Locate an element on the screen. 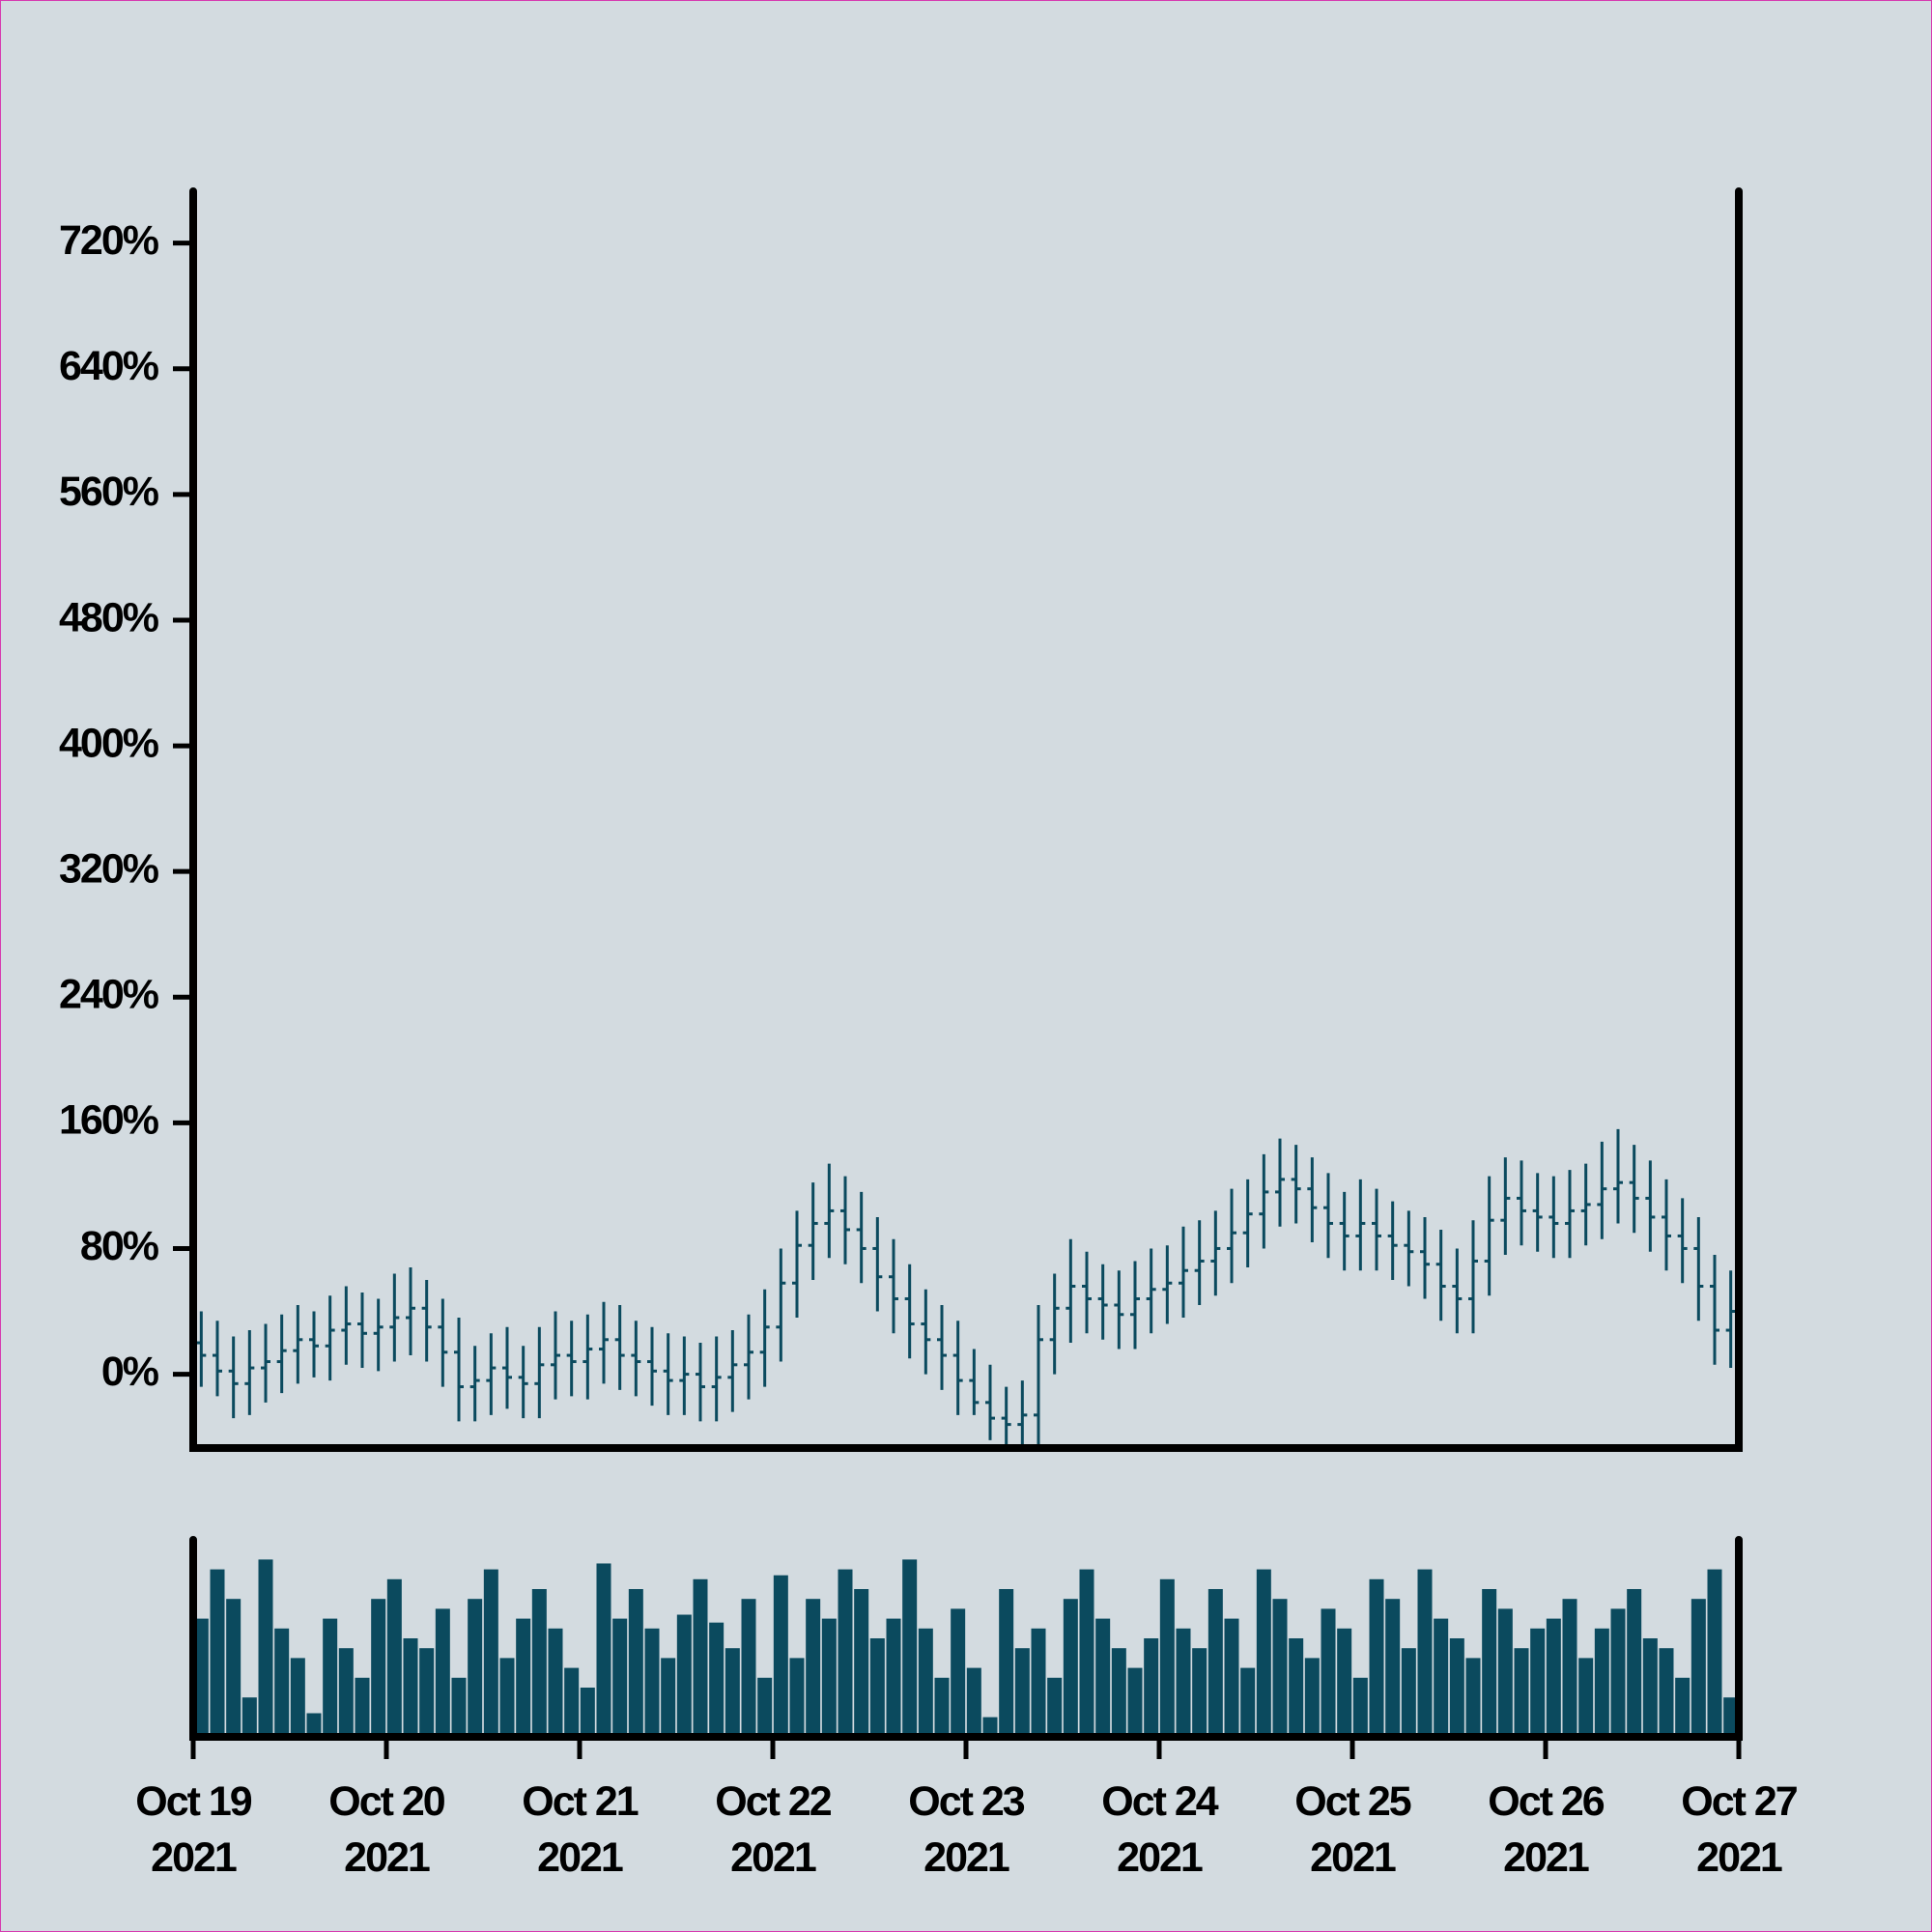 This screenshot has width=1932, height=1932. y-tick-label: 640% is located at coordinates (109, 366).